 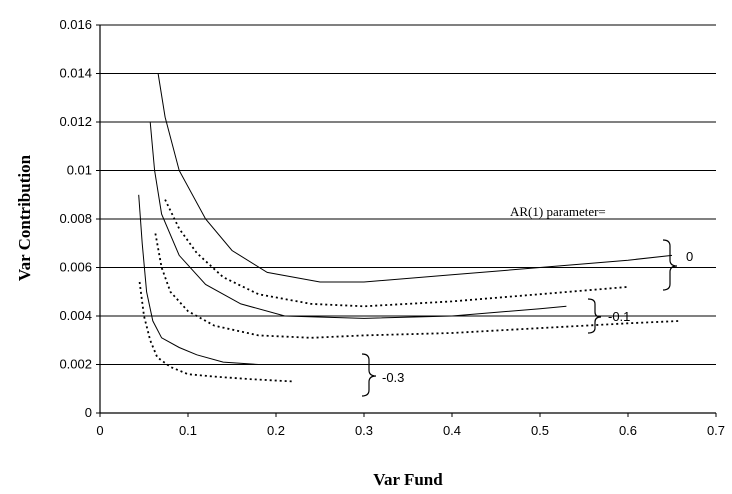 What do you see at coordinates (79, 170) in the screenshot?
I see `y-tick-label: 0.01` at bounding box center [79, 170].